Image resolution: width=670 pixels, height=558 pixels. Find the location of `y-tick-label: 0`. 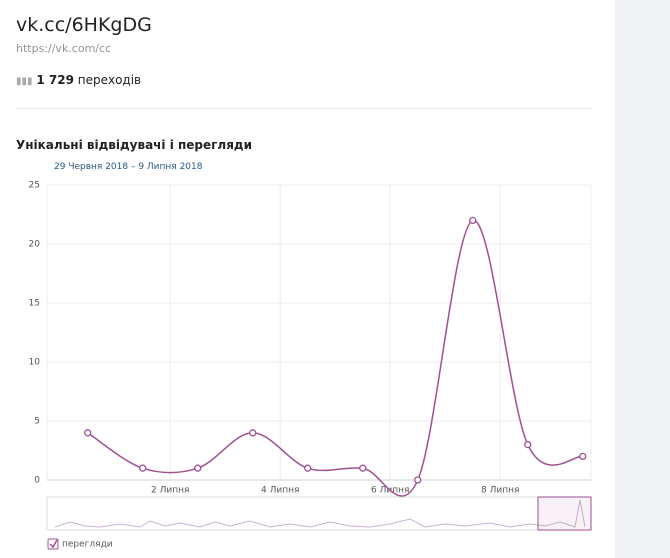

y-tick-label: 0 is located at coordinates (37, 481).